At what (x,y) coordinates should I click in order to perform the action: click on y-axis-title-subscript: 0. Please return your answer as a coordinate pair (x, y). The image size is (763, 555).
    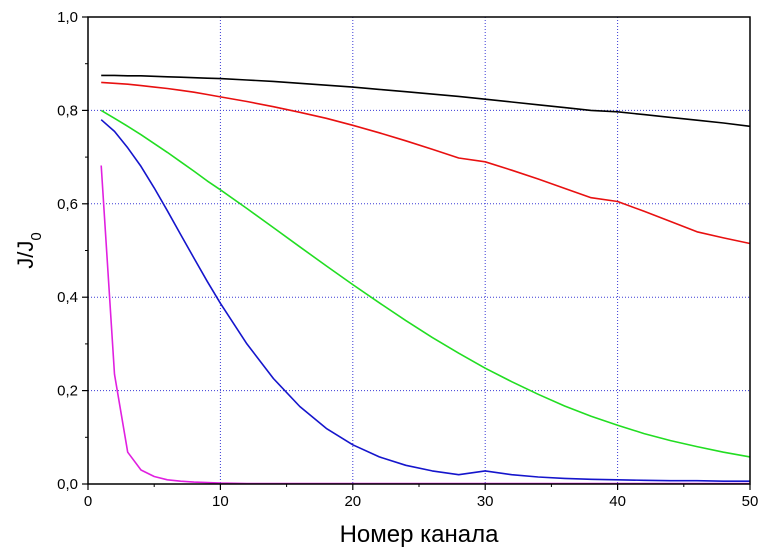
    Looking at the image, I should click on (36, 236).